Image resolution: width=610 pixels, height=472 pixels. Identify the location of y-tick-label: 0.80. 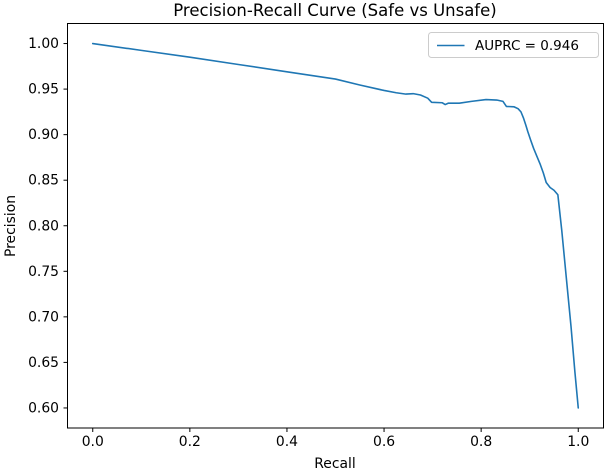
(43, 226).